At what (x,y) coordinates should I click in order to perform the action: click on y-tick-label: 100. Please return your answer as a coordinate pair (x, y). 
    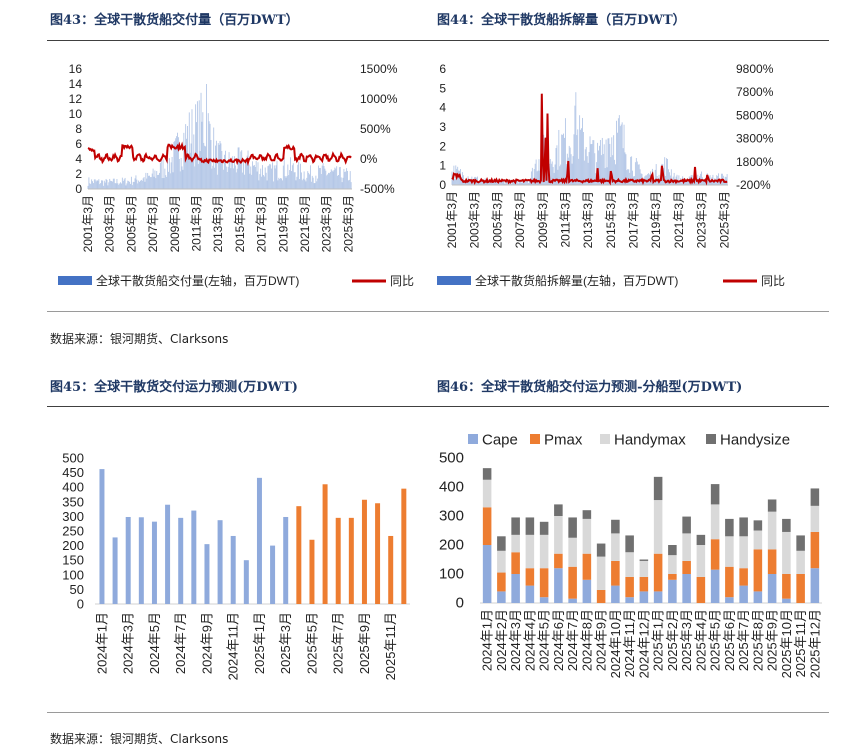
    Looking at the image, I should click on (451, 574).